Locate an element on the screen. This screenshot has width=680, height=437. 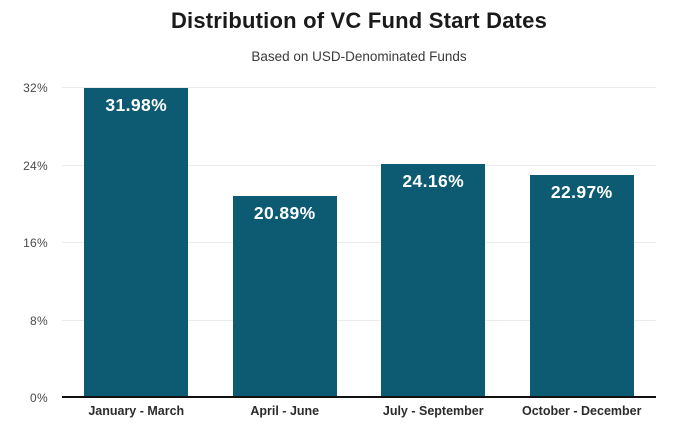
x-tick-label: January - March is located at coordinates (136, 411).